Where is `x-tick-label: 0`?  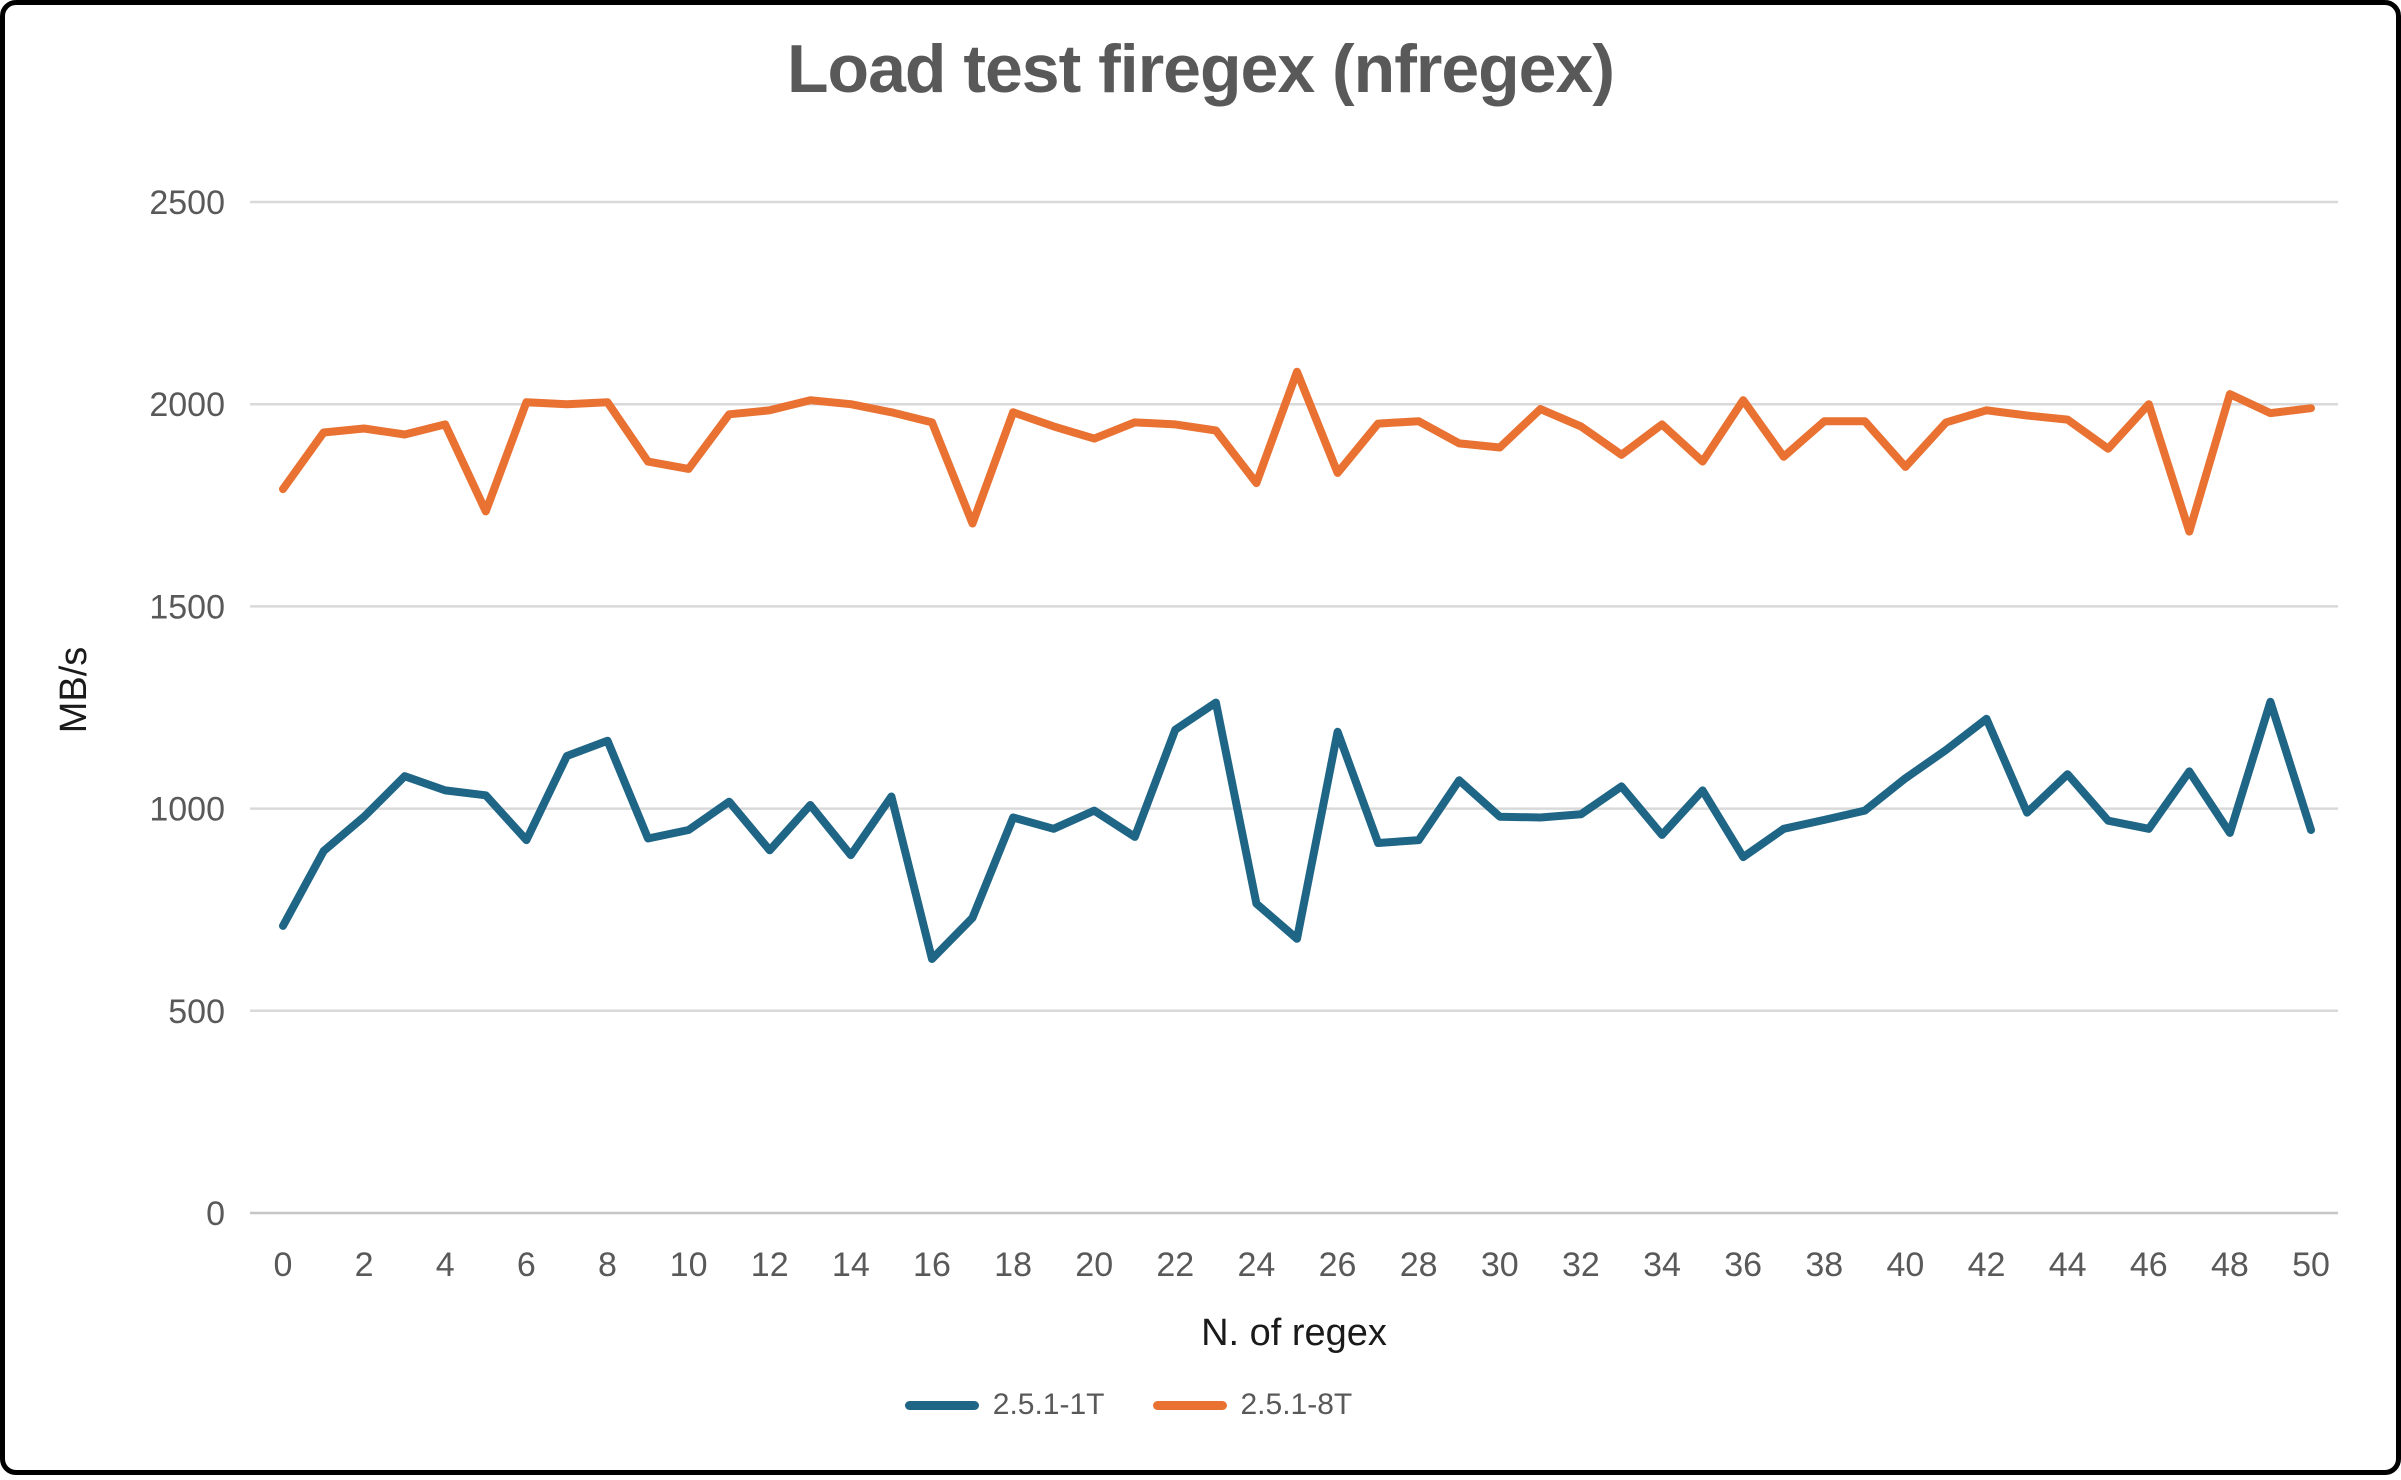
x-tick-label: 0 is located at coordinates (283, 1265).